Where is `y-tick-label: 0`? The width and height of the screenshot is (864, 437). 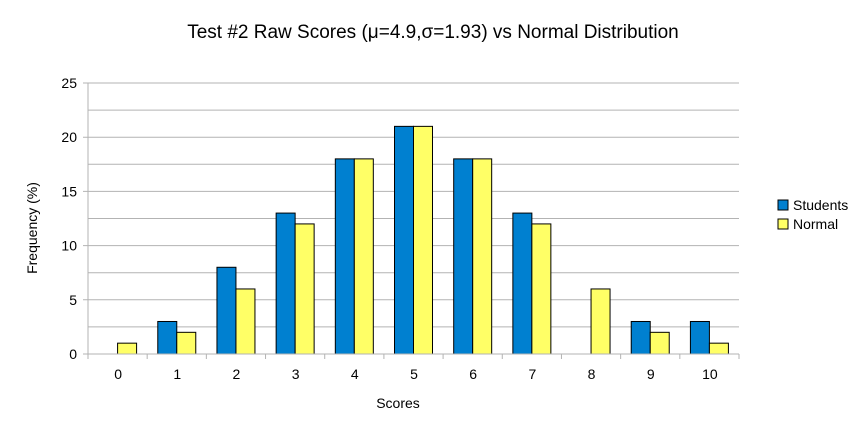 y-tick-label: 0 is located at coordinates (73, 354).